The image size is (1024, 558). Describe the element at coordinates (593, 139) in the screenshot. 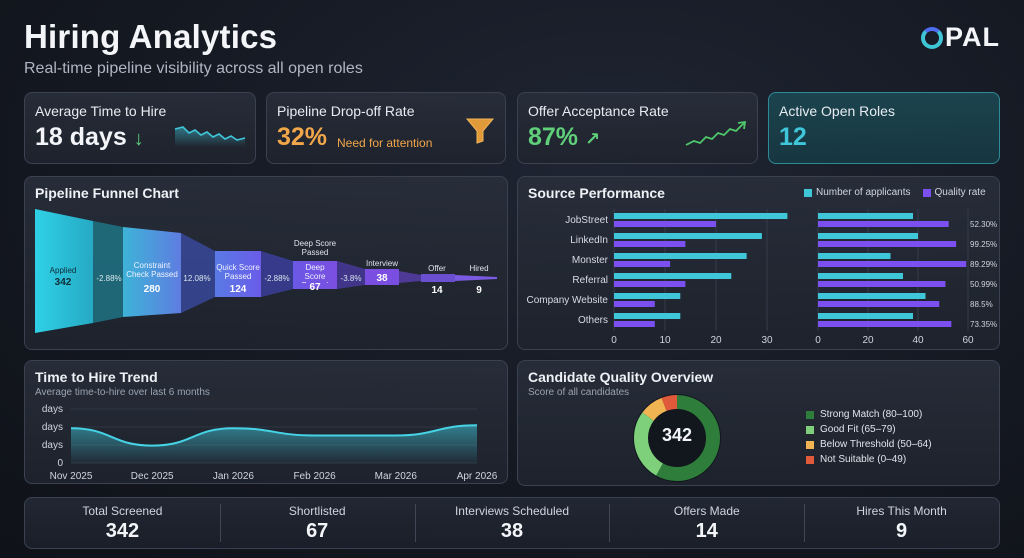

I see `arrow-up-right-icon: ↗` at that location.